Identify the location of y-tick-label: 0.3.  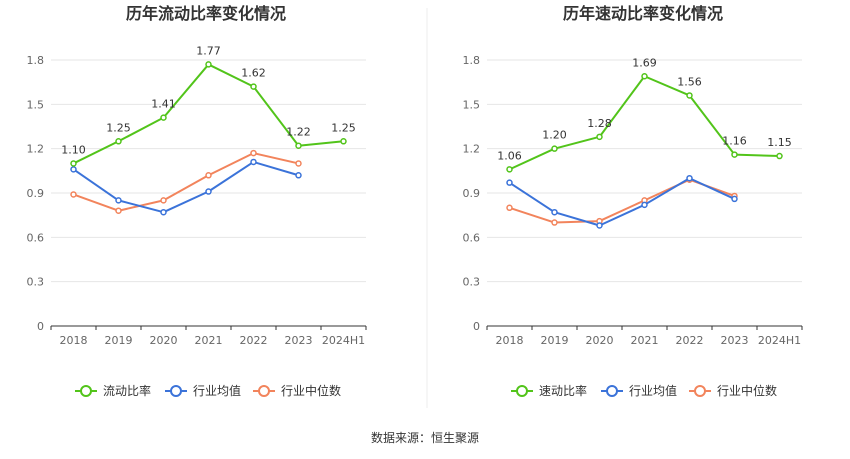
(36, 282).